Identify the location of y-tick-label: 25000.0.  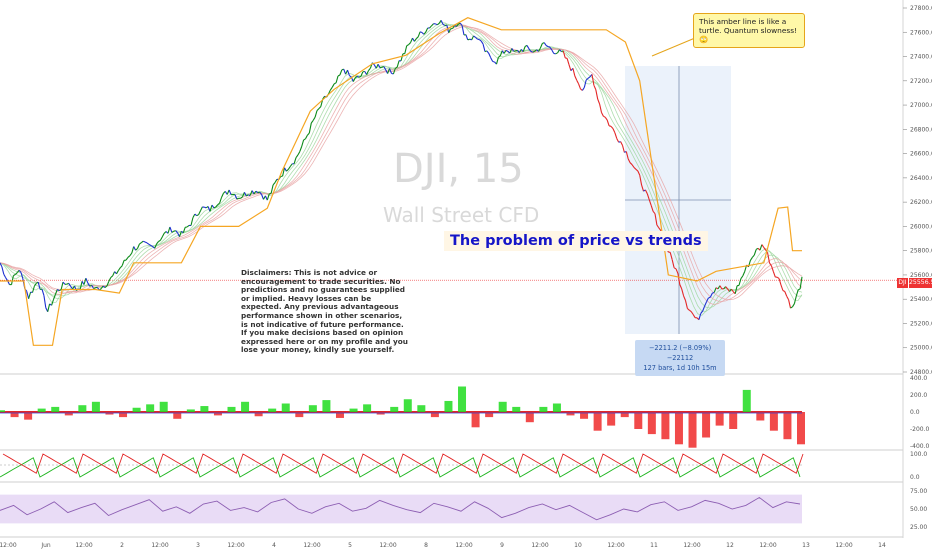
(921, 348).